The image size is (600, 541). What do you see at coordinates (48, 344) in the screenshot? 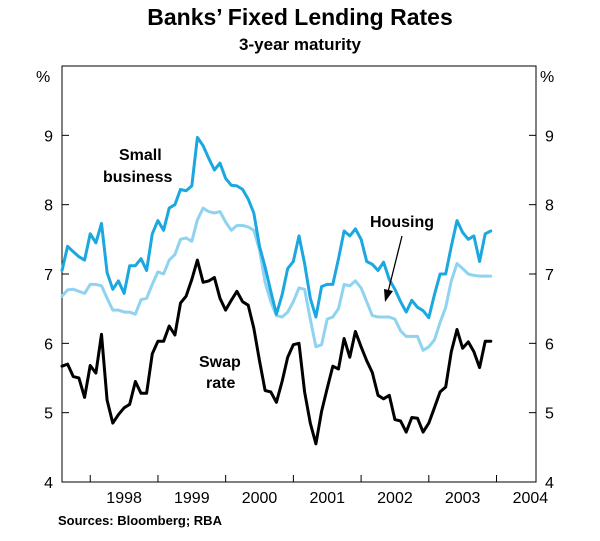
I see `y-tick-label-left: 6` at bounding box center [48, 344].